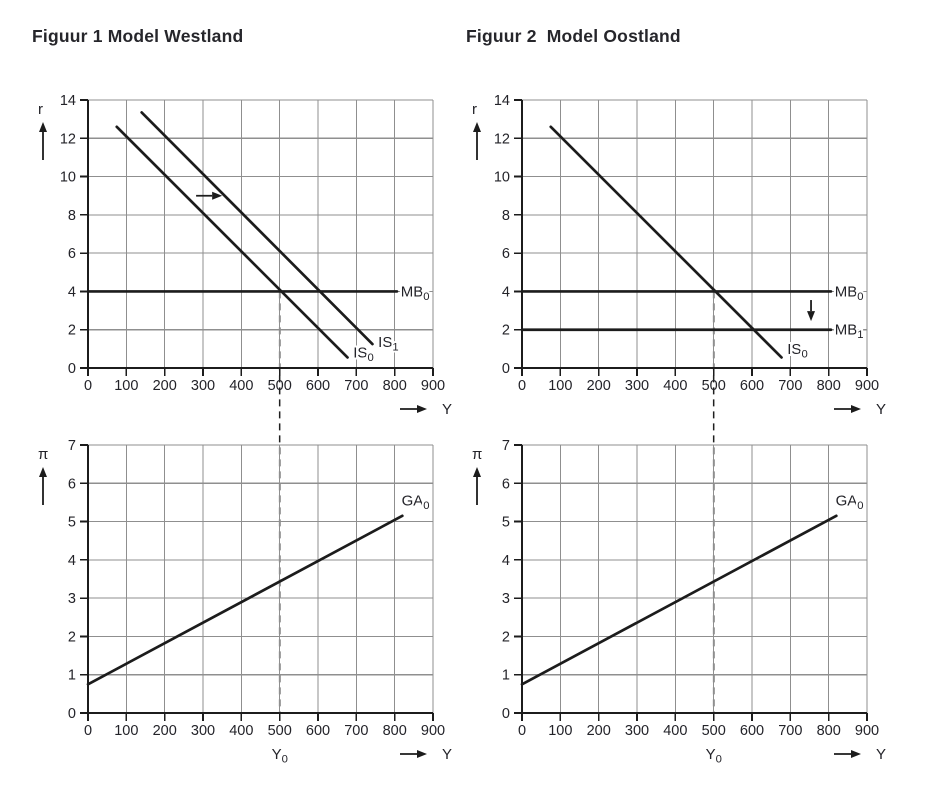 The image size is (928, 788). Describe the element at coordinates (573, 36) in the screenshot. I see `figure-2-title: Figuur 2 Model Oostland` at that location.